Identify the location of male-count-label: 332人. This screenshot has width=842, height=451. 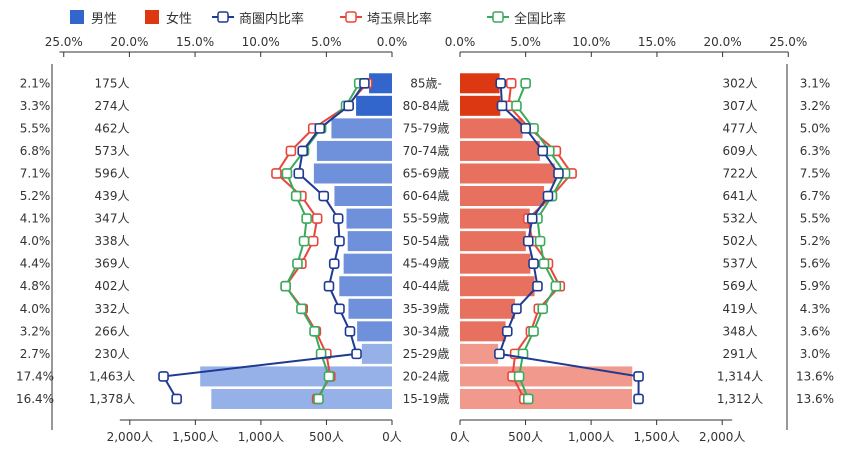
(112, 309).